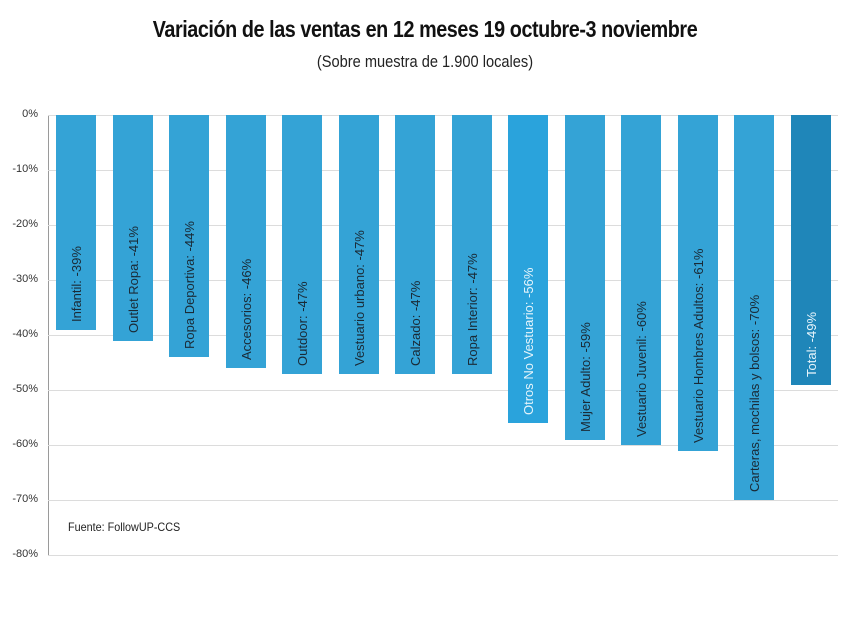 The image size is (850, 617). What do you see at coordinates (415, 244) in the screenshot?
I see `bar: Calzado: -47%` at bounding box center [415, 244].